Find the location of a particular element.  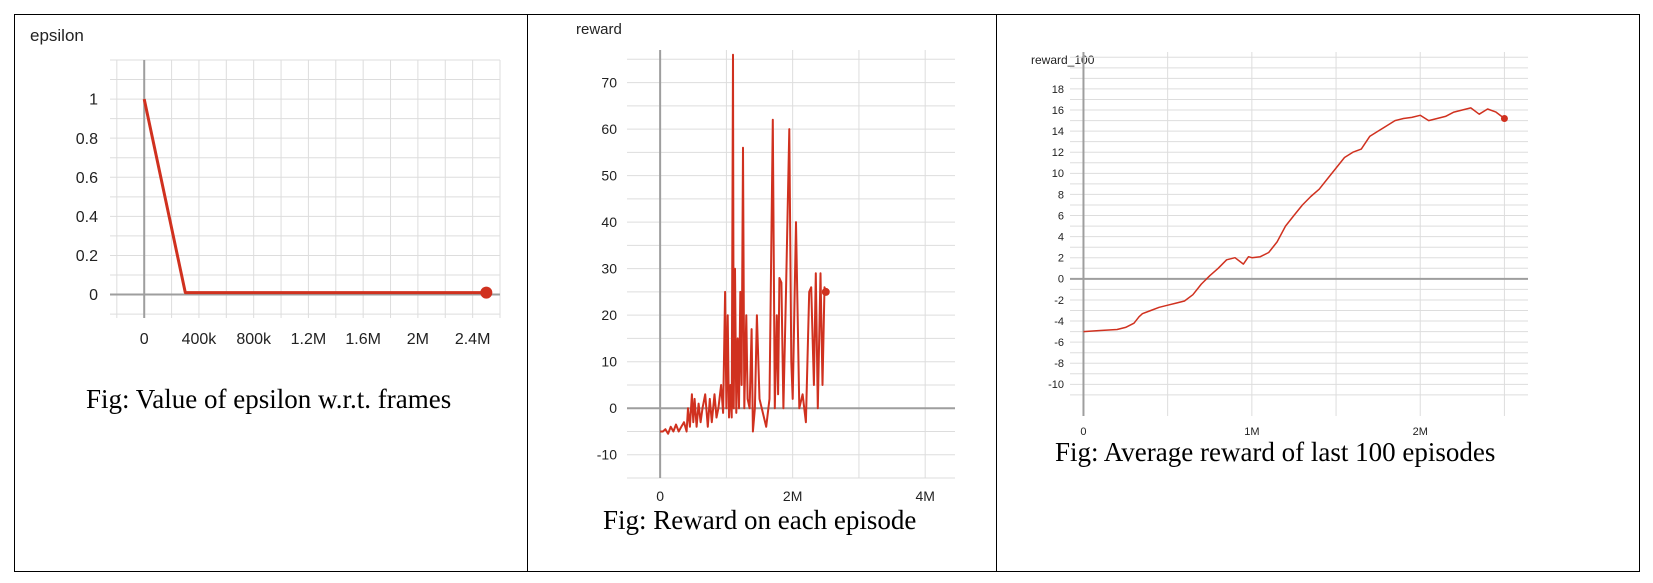

y-tick-label: 6 is located at coordinates (1061, 216).